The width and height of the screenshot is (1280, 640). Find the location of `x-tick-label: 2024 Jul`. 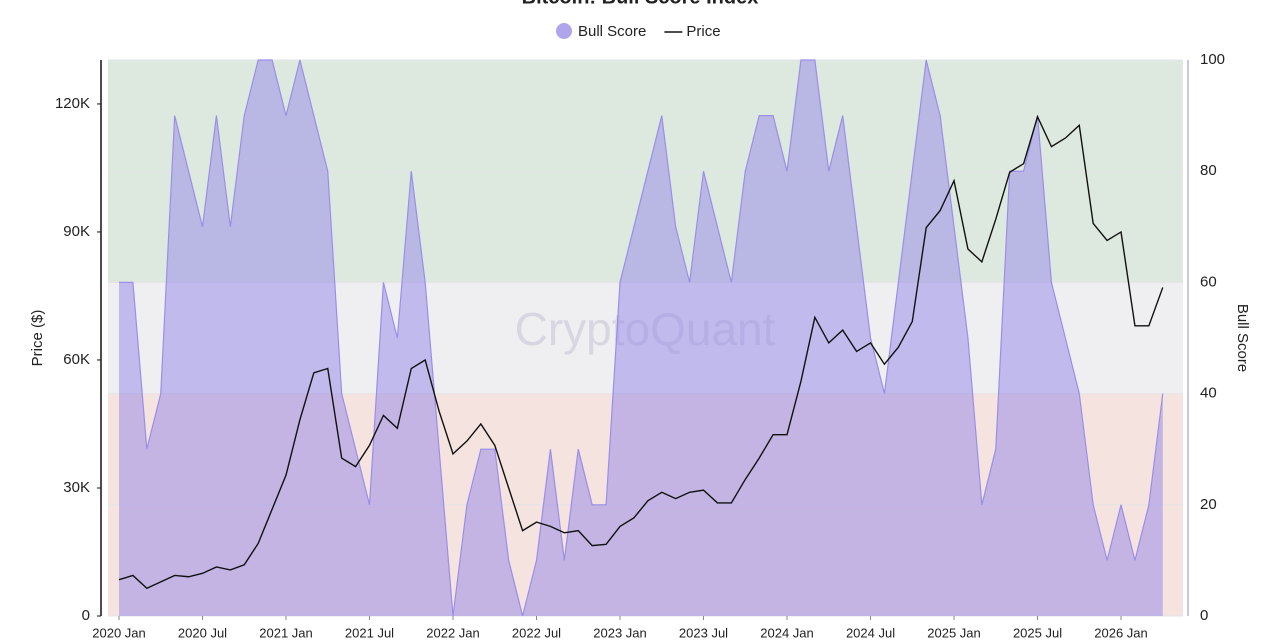

x-tick-label: 2024 Jul is located at coordinates (870, 632).